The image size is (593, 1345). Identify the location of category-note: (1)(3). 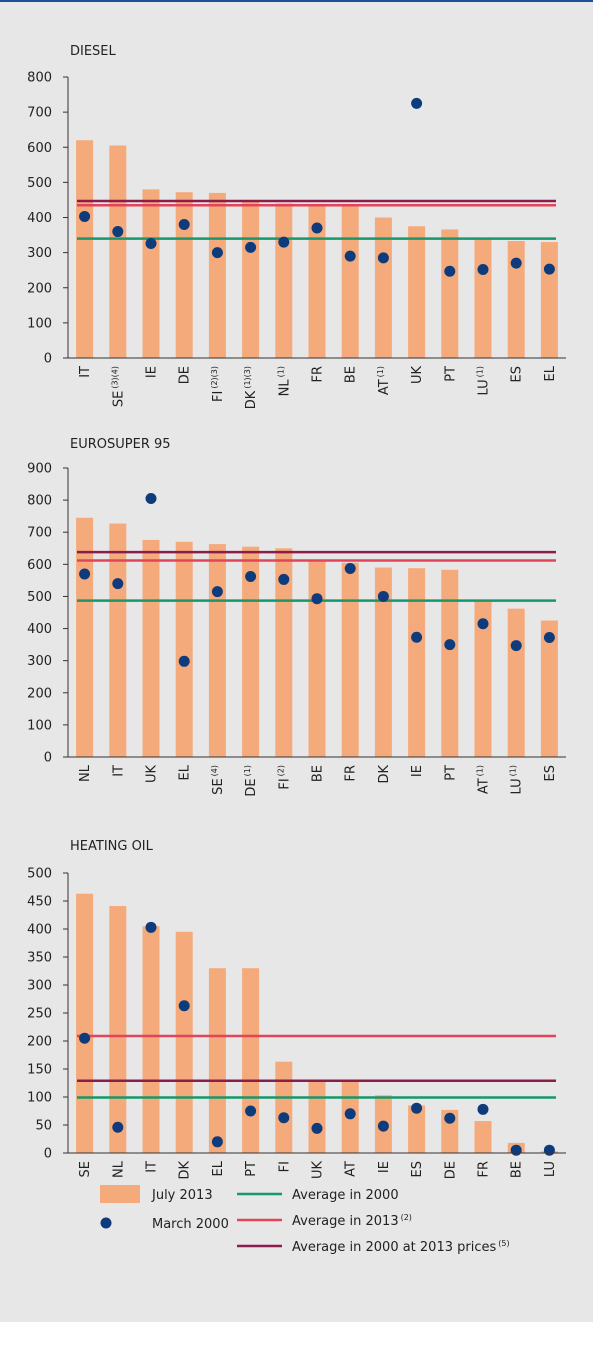
(247, 377).